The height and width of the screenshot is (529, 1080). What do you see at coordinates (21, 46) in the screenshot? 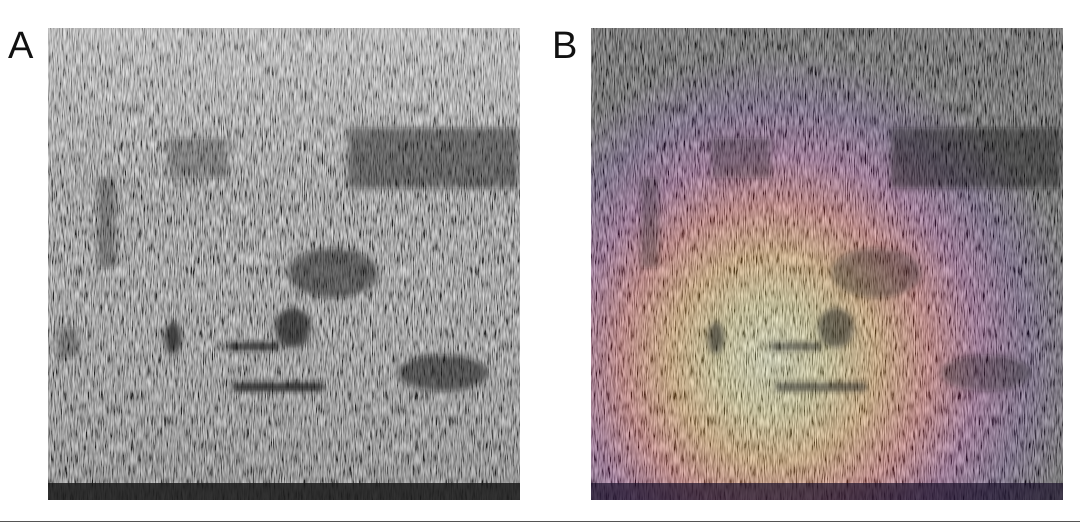
I see `panel-a-label: A` at bounding box center [21, 46].